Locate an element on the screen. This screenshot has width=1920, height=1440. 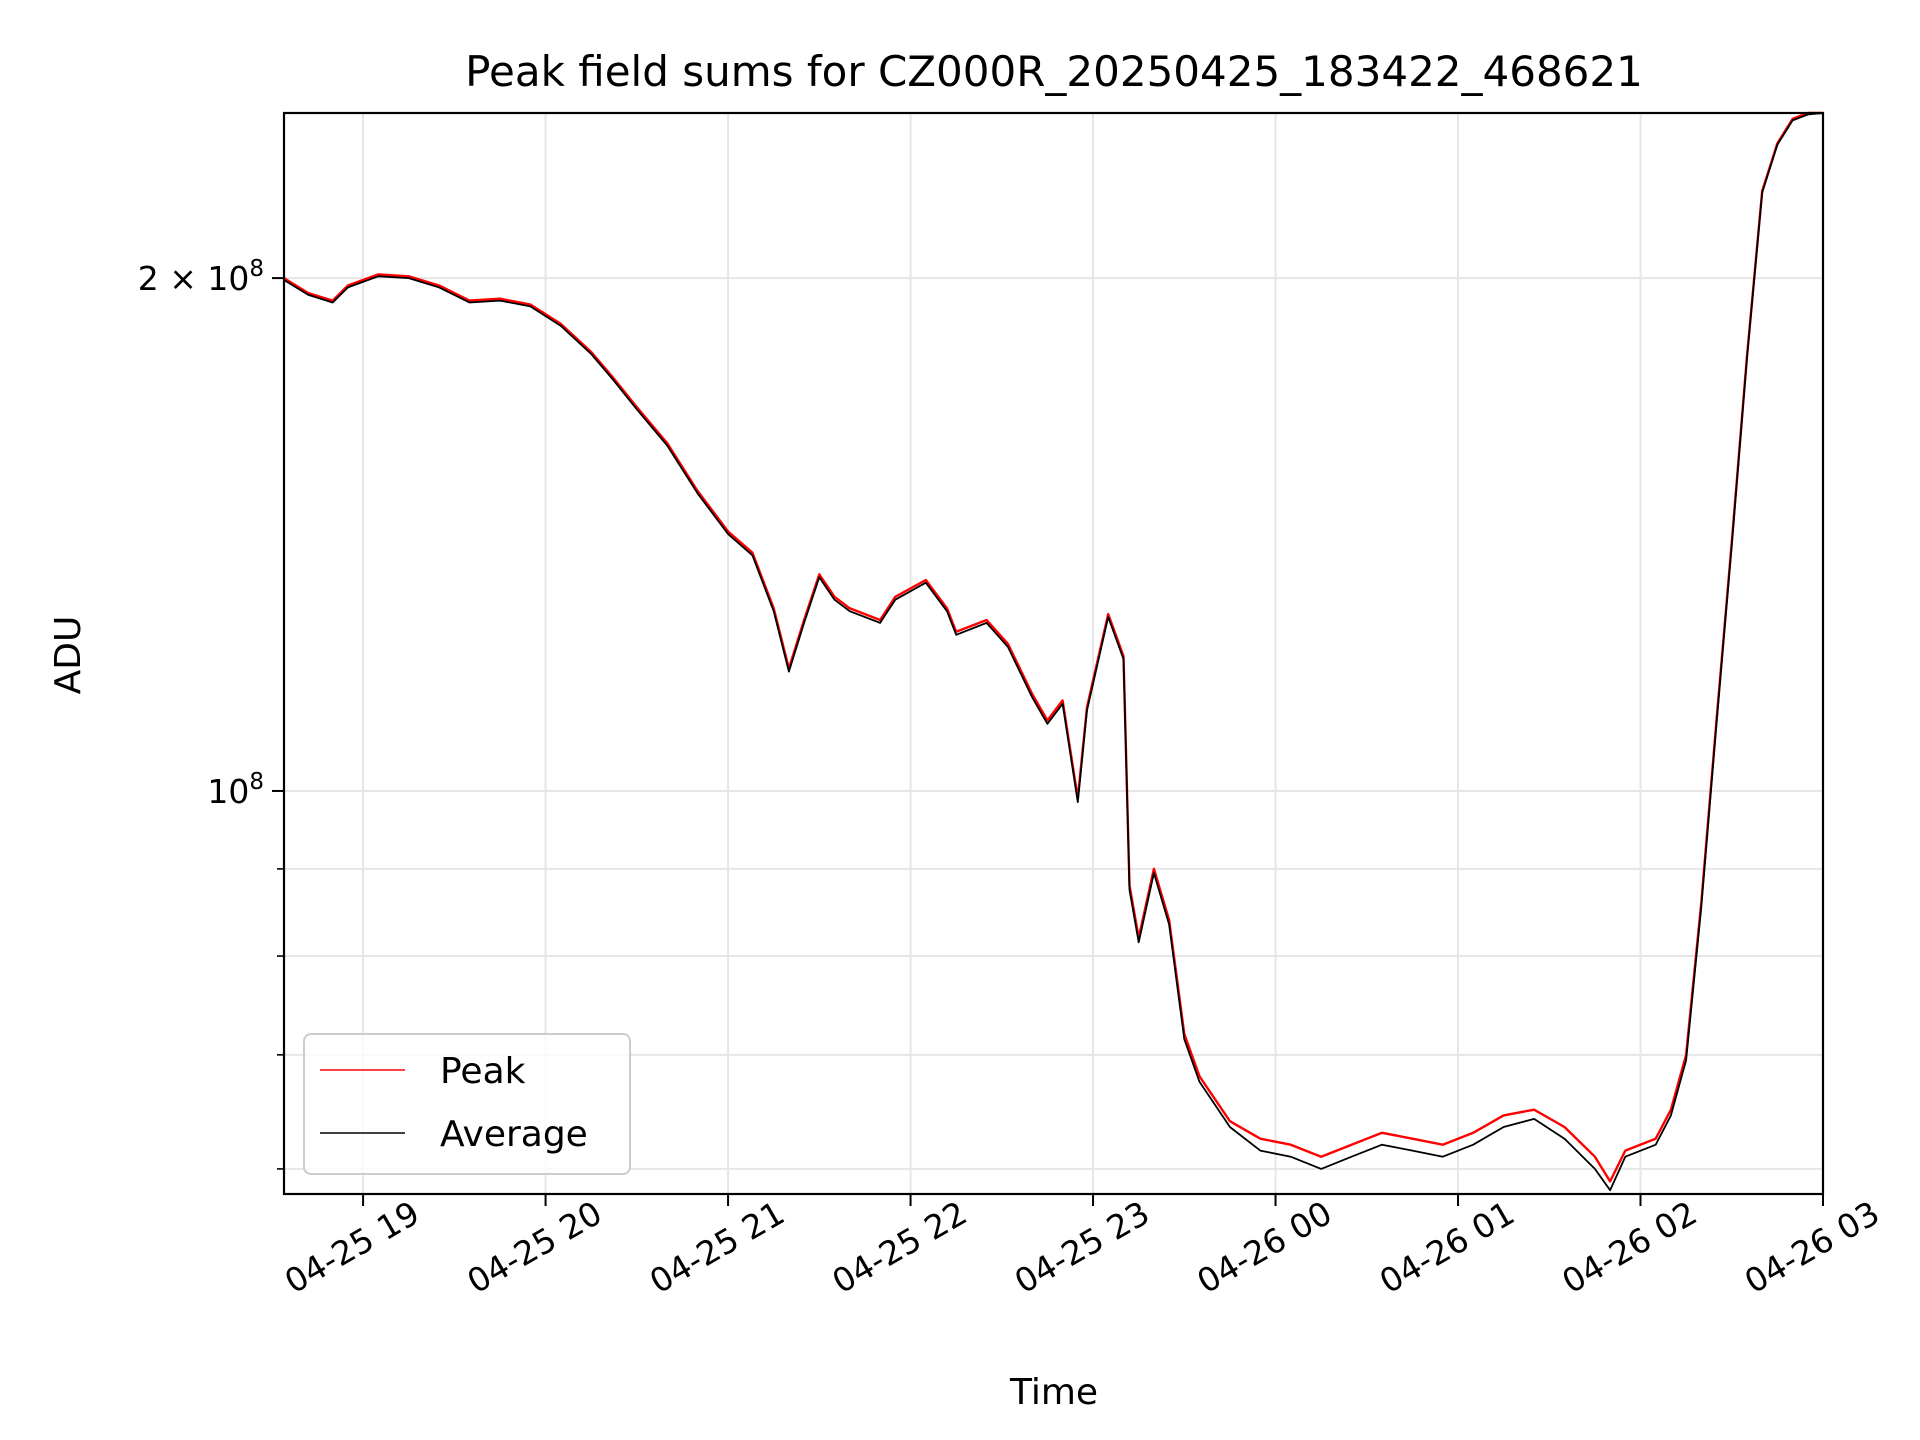
y-tick-label: 108 is located at coordinates (235, 790).